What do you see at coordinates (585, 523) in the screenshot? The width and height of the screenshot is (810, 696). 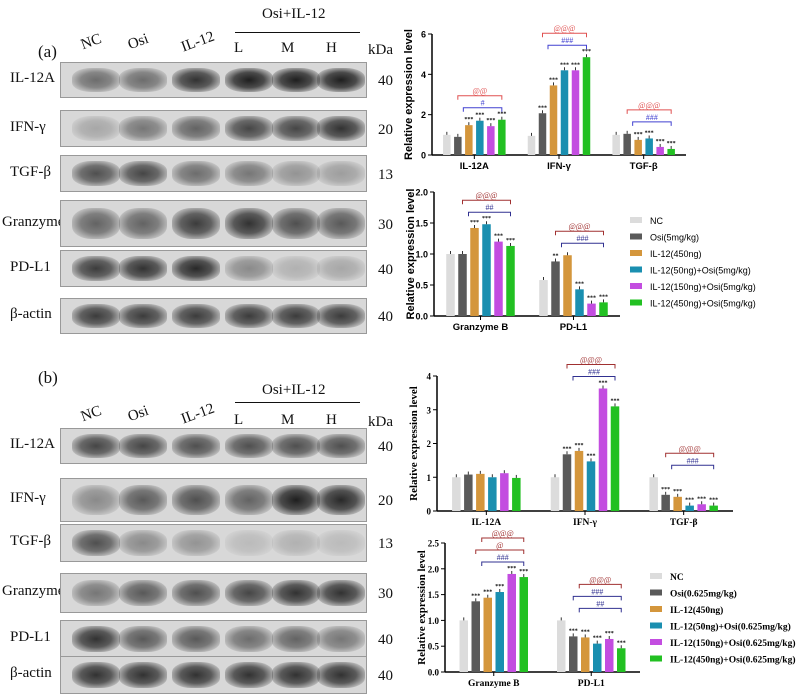 I see `x-tick-label: IFN-γ` at bounding box center [585, 523].